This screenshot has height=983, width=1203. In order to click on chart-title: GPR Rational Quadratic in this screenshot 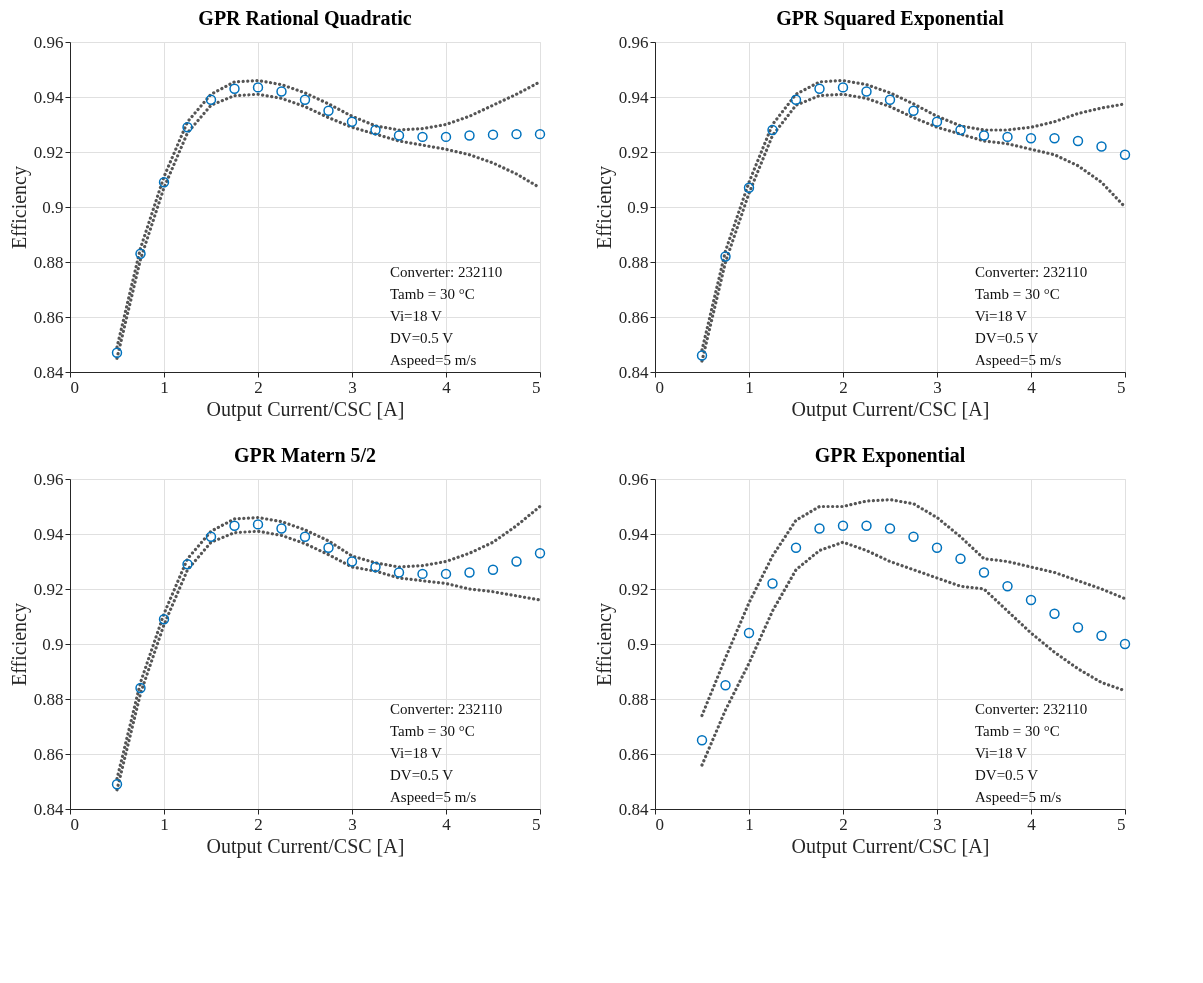, I will do `click(305, 18)`.